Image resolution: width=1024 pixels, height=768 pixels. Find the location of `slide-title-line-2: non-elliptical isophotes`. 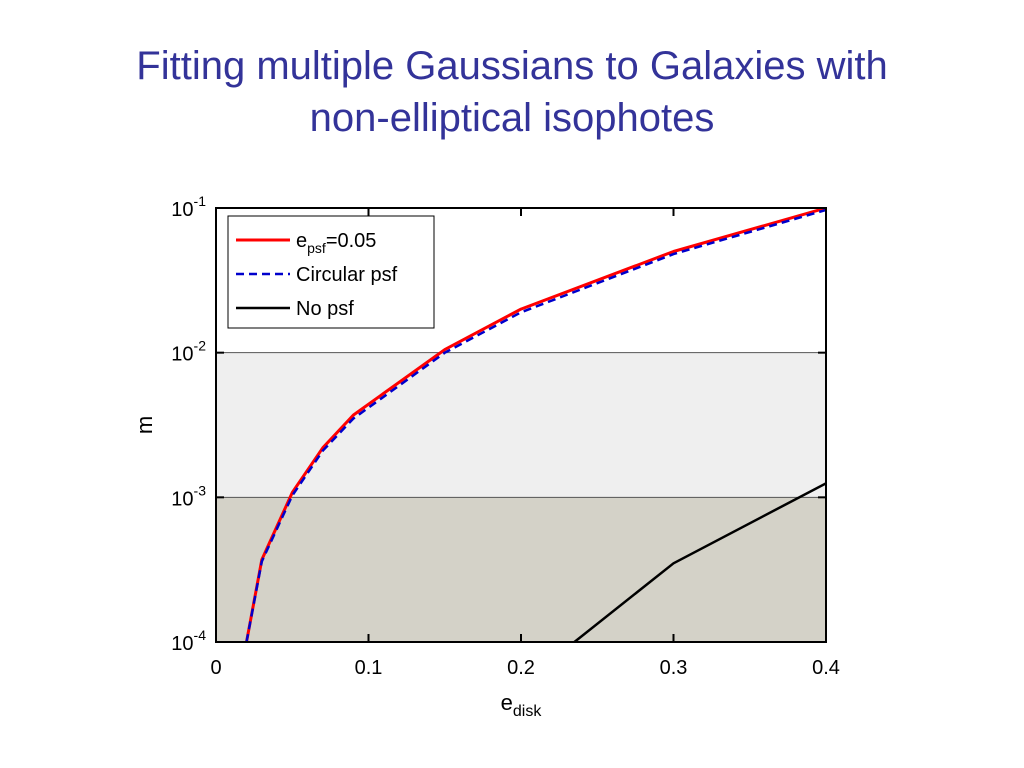

slide-title-line-2: non-elliptical isophotes is located at coordinates (512, 118).